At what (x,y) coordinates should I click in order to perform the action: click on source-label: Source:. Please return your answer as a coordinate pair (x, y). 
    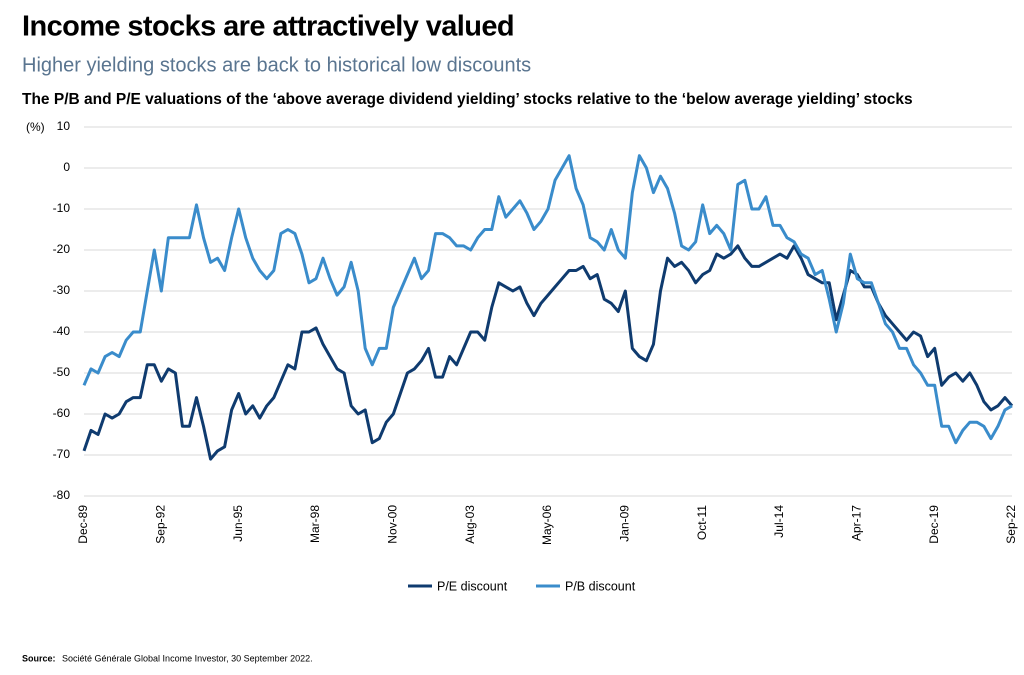
    Looking at the image, I should click on (39, 658).